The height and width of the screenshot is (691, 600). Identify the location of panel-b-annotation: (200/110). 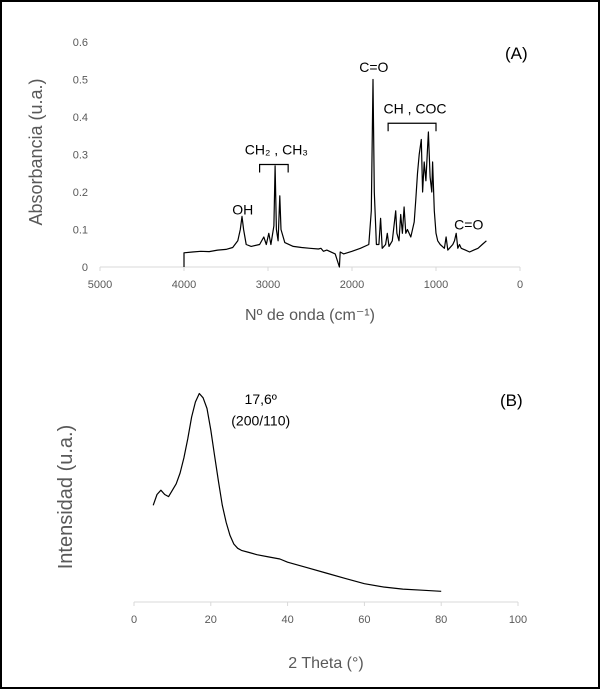
(260, 421).